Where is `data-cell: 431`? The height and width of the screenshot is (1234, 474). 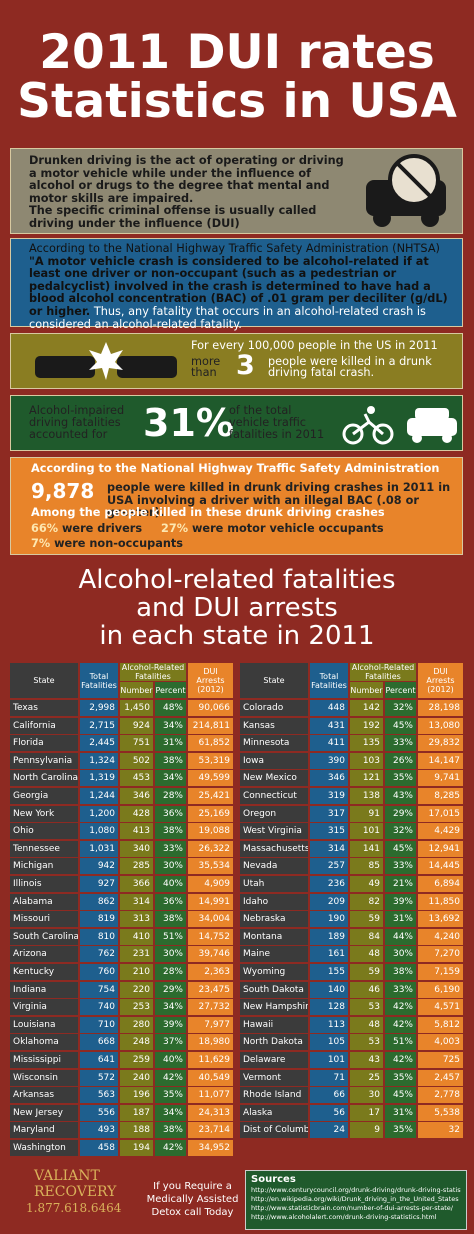
data-cell: 431 is located at coordinates (329, 725).